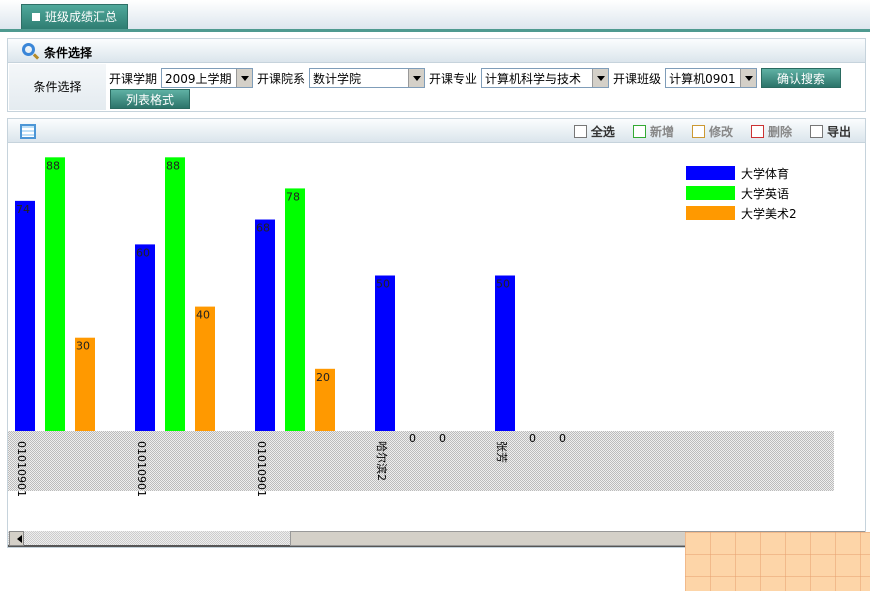 The image size is (870, 591). Describe the element at coordinates (816, 131) in the screenshot. I see `save-icon` at that location.